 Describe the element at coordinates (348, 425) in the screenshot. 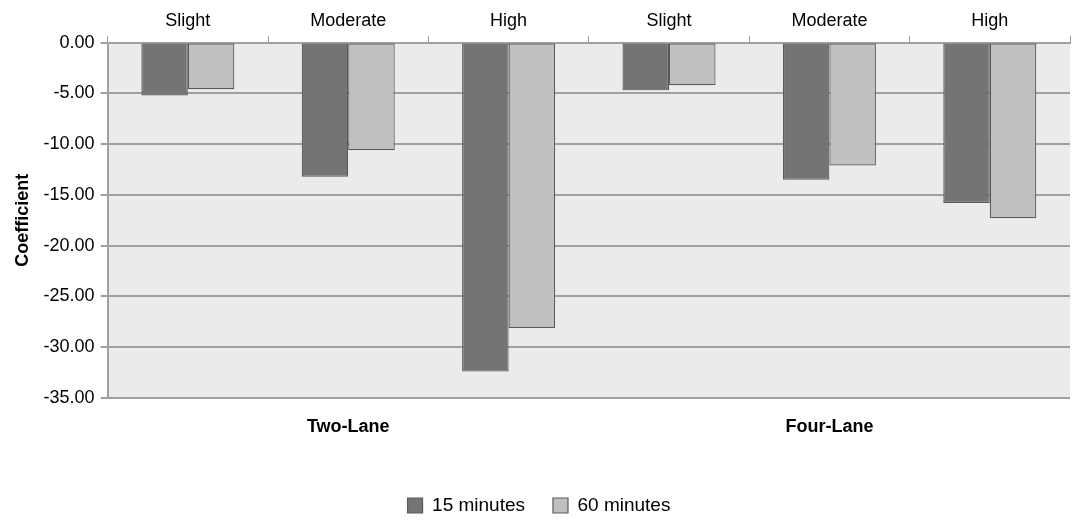

I see `text: Two-Lane` at that location.